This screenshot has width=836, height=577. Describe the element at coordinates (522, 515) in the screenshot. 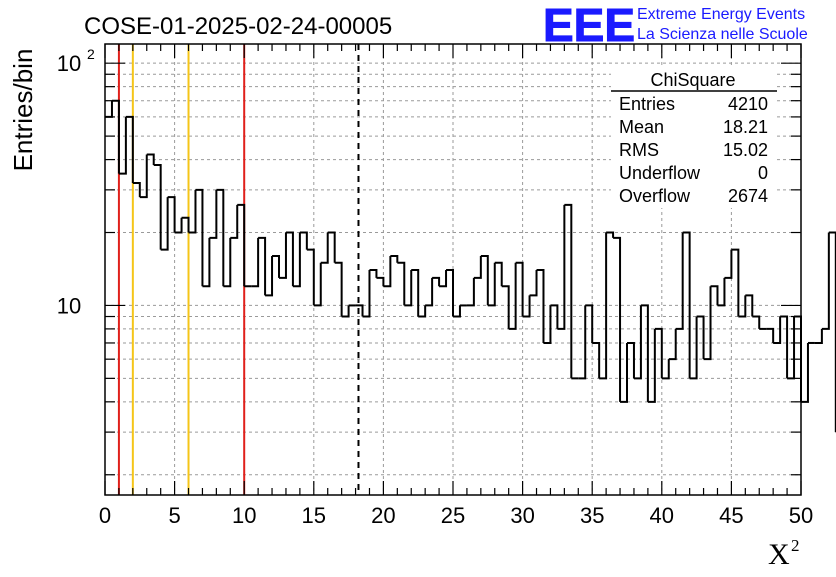

I see `x-tick-label: 30` at that location.